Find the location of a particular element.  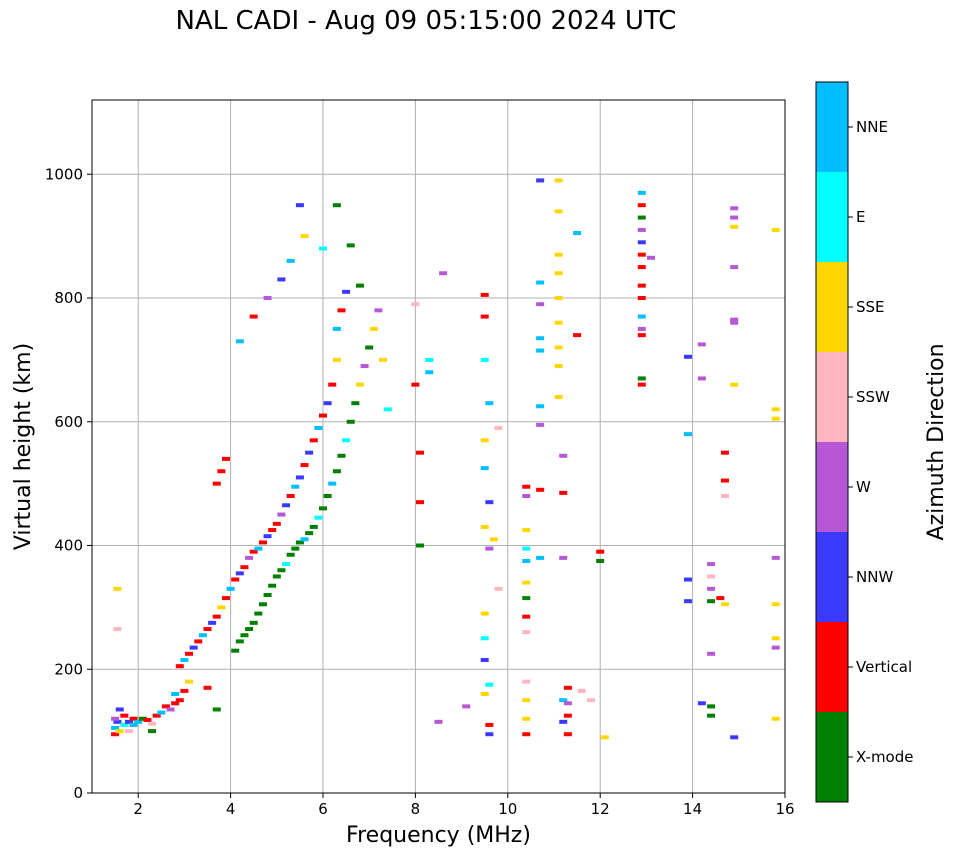

chart-title: NAL CADI - Aug 09 05:15:00 2024 UTC is located at coordinates (426, 21).